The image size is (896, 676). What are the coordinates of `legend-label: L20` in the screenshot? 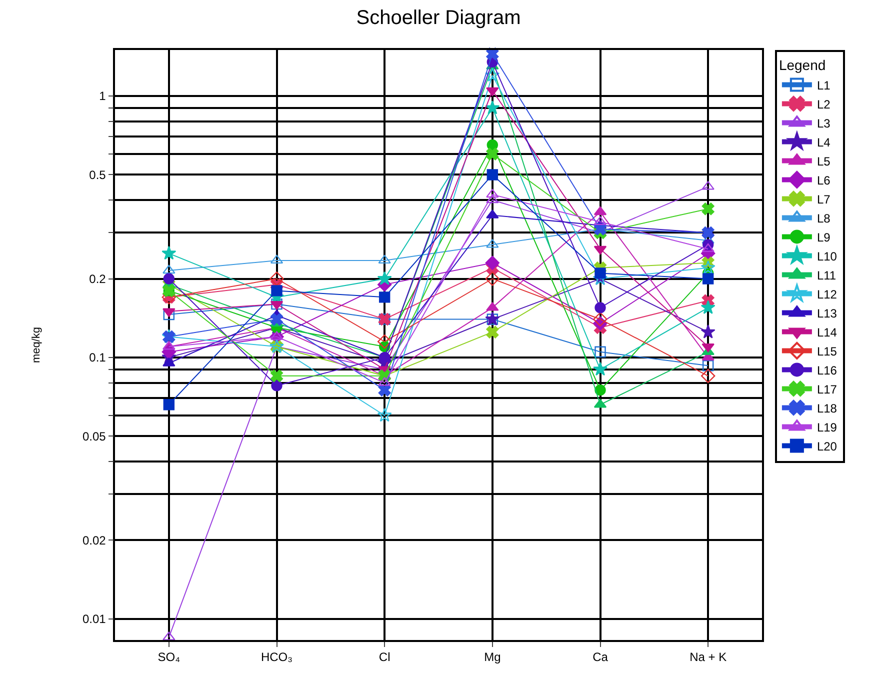 It's located at (827, 446).